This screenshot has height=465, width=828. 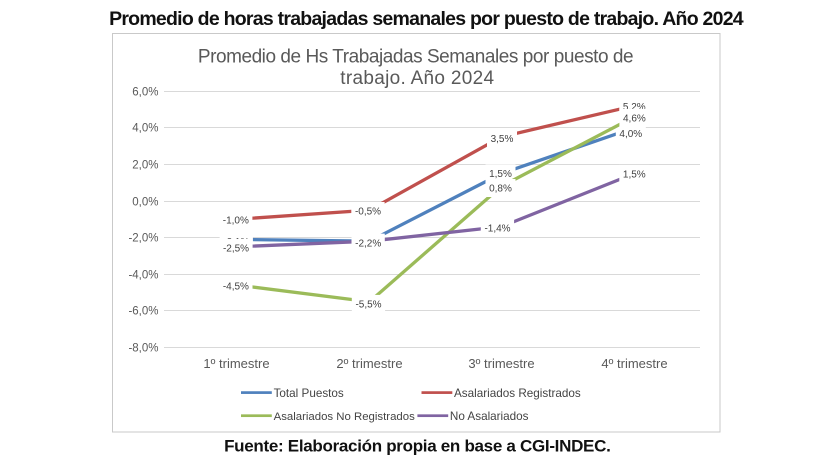 What do you see at coordinates (517, 393) in the screenshot?
I see `svg-text: Asalariados Registrados` at bounding box center [517, 393].